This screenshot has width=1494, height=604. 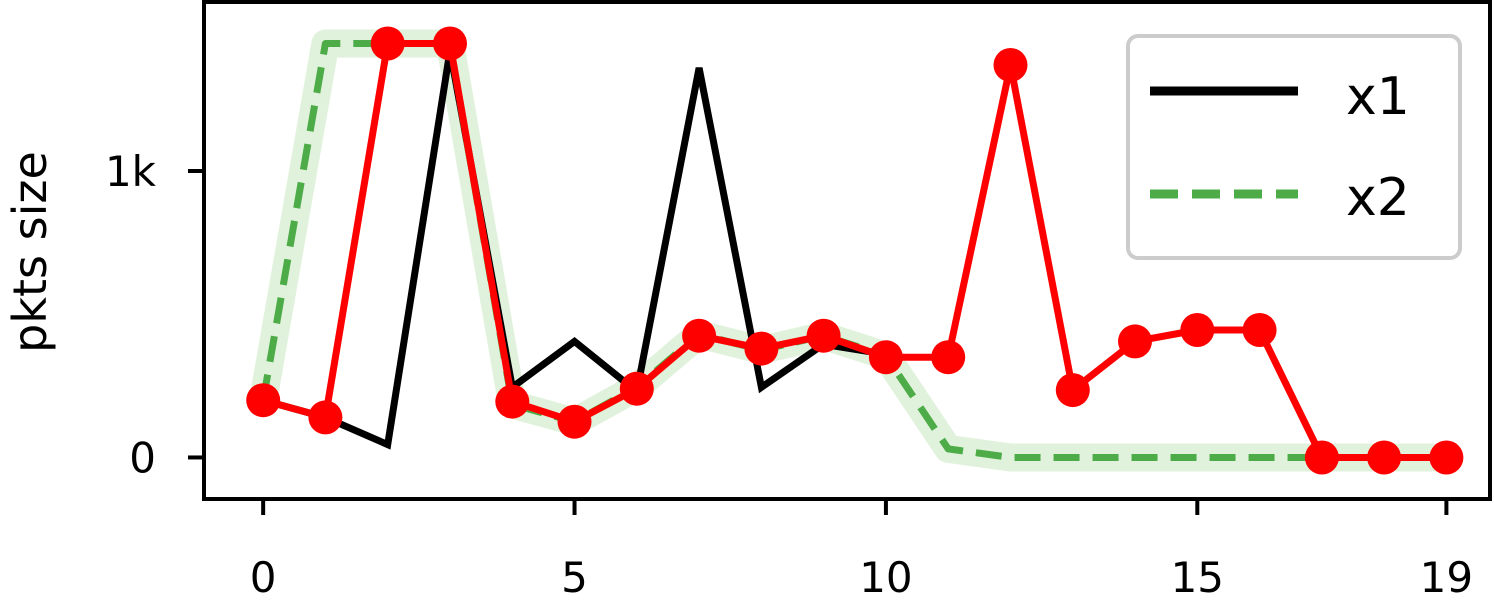 What do you see at coordinates (1197, 577) in the screenshot?
I see `x-tick-label: 15` at bounding box center [1197, 577].